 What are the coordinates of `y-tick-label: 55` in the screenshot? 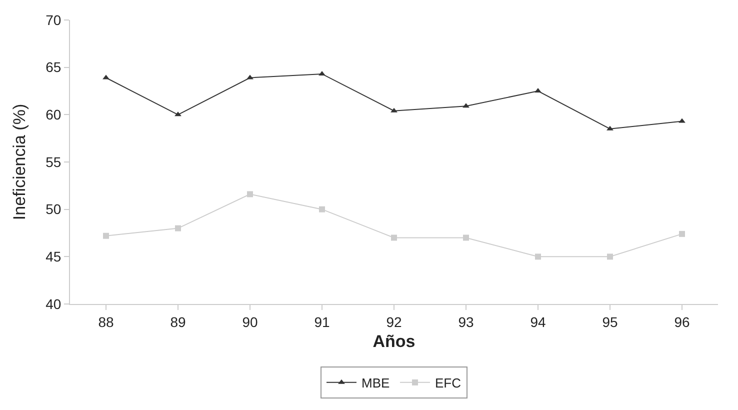 It's located at (54, 162).